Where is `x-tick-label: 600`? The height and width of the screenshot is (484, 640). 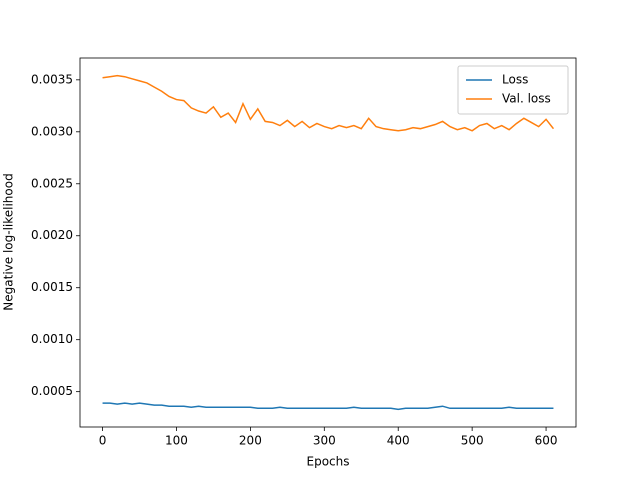
x-tick-label: 600 is located at coordinates (546, 441).